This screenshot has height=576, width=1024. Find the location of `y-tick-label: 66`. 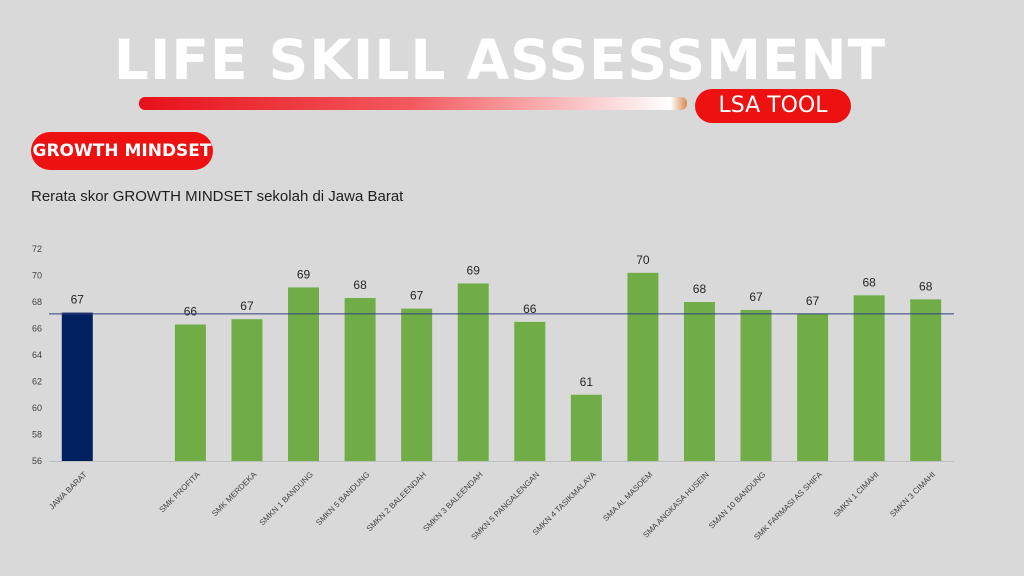

y-tick-label: 66 is located at coordinates (37, 329).